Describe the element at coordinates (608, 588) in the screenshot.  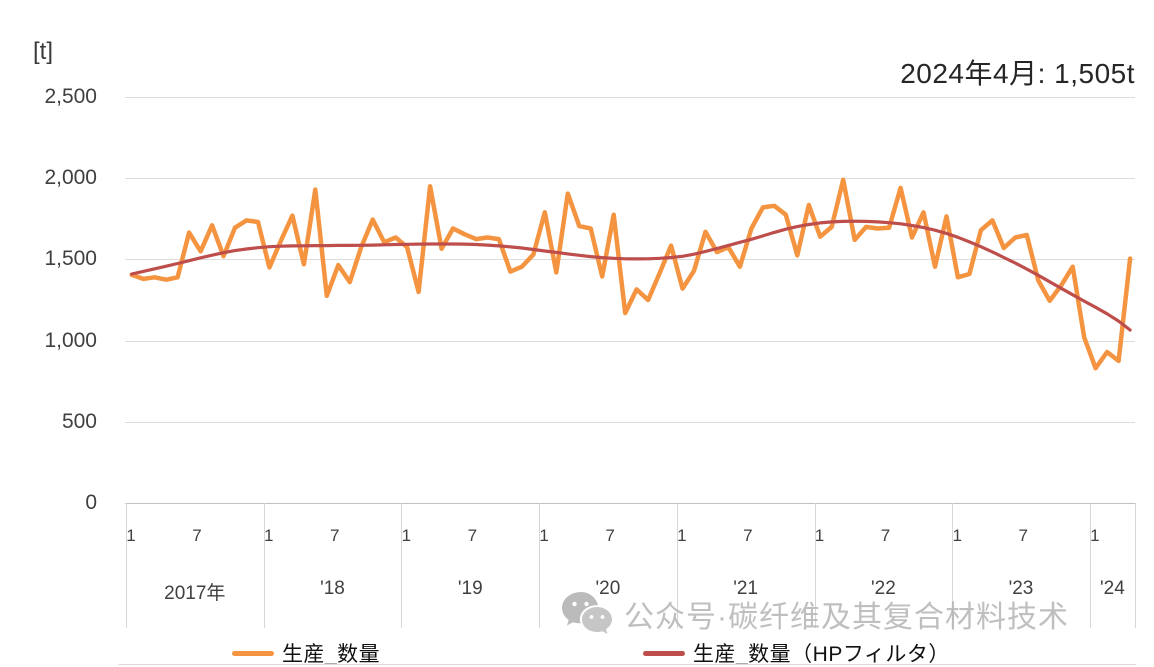
I see `x-year-label: '20` at that location.